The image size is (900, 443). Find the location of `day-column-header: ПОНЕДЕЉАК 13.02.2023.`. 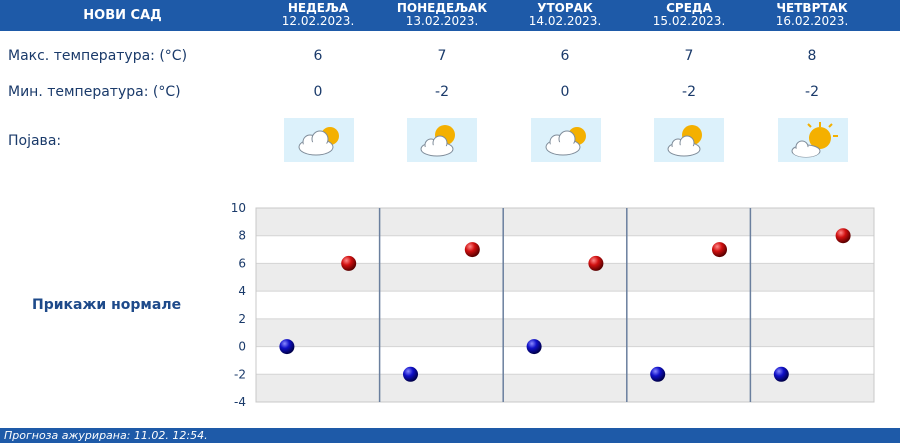

day-column-header: ПОНЕДЕЉАК 13.02.2023. is located at coordinates (442, 15).